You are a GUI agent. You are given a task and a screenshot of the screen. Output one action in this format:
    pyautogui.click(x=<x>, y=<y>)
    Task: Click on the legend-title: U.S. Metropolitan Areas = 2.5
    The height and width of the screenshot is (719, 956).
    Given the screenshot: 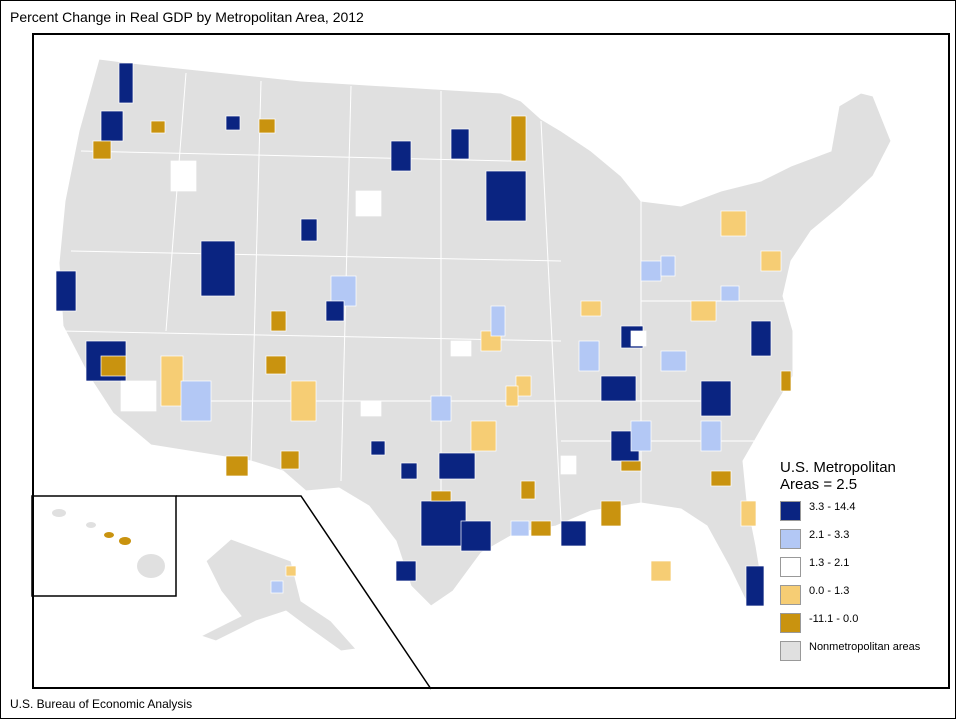 What is the action you would take?
    pyautogui.click(x=860, y=476)
    